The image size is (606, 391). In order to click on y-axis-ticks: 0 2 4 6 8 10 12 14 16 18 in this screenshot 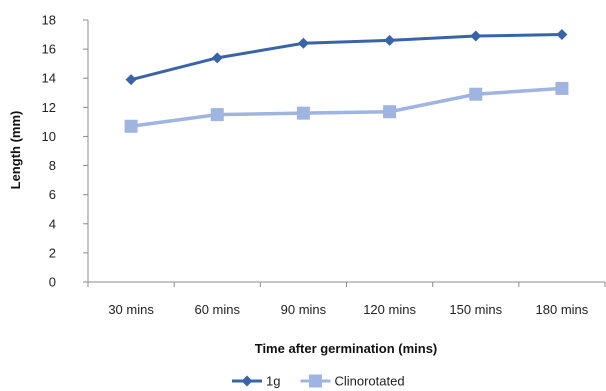, I will do `click(65, 151)`.